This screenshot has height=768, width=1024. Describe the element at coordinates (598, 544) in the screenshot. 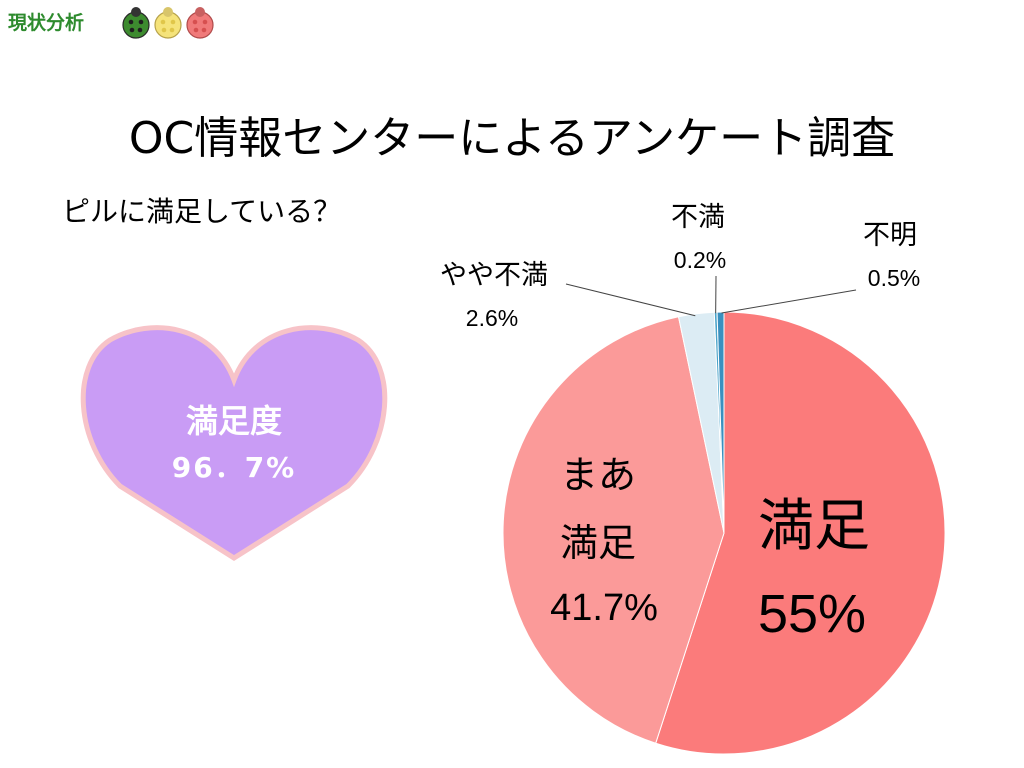

I see `slice-label-2-line-2: 満足` at that location.